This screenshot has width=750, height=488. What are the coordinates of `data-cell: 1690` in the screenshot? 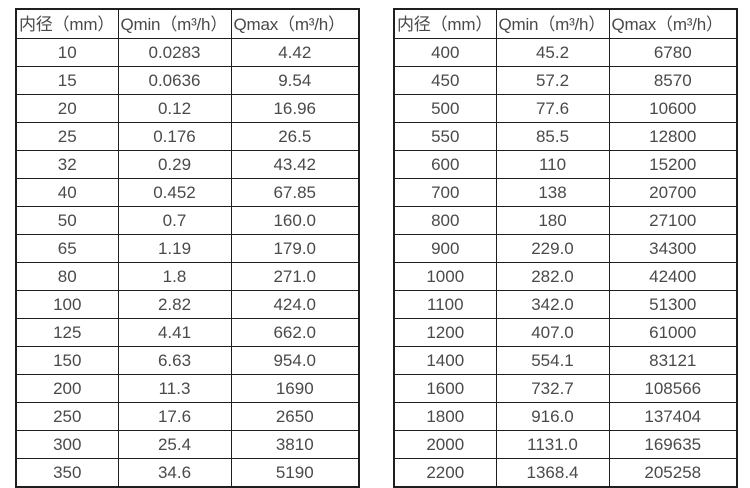 It's located at (295, 388).